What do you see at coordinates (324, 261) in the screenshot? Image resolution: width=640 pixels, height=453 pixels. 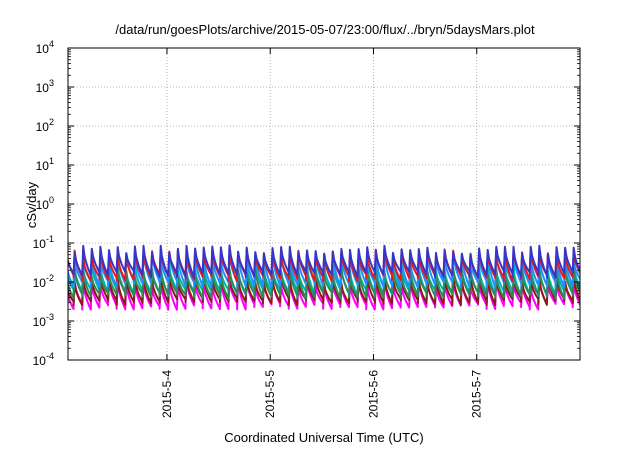 I see `series-line` at bounding box center [324, 261].